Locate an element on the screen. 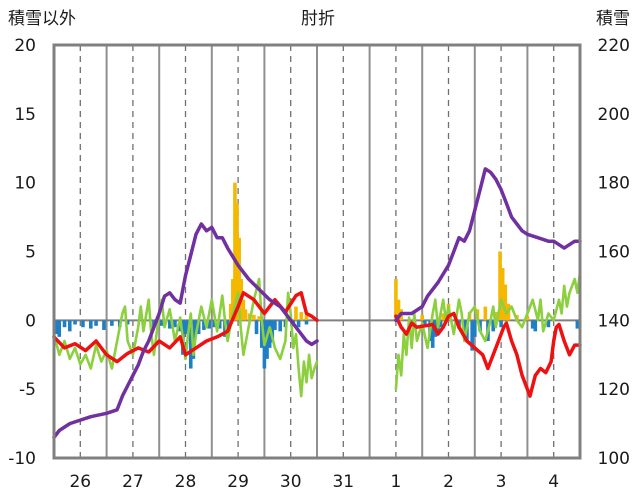 This screenshot has height=501, width=636. x-tick-label: 1 is located at coordinates (395, 482).